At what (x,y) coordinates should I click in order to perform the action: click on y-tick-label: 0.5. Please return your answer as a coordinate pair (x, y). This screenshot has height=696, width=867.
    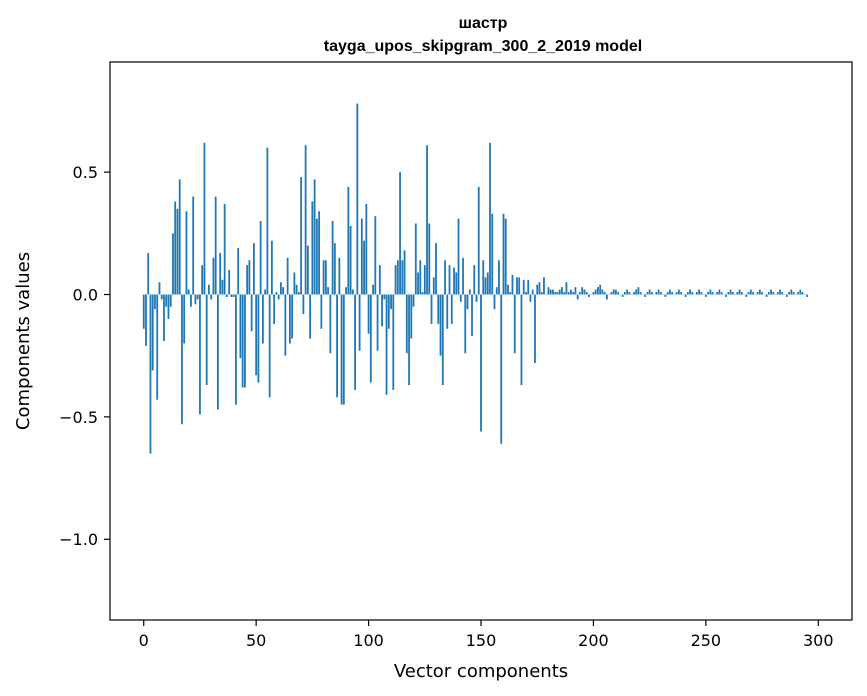
    Looking at the image, I should click on (85, 172).